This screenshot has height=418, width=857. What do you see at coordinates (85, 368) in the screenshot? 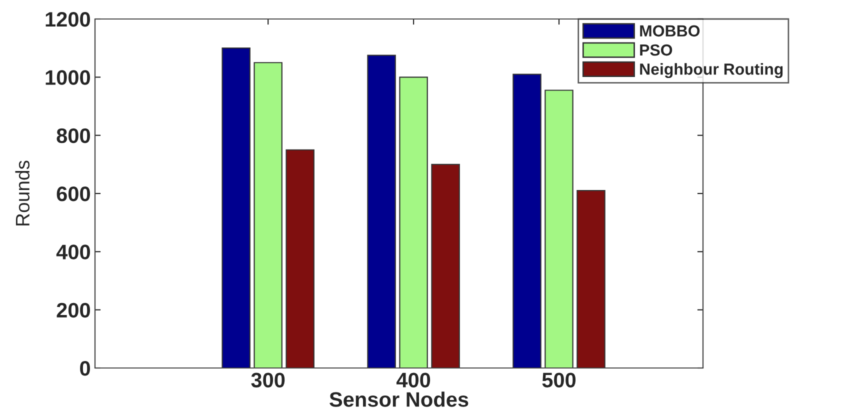
I see `y-tick-label: 0` at bounding box center [85, 368].